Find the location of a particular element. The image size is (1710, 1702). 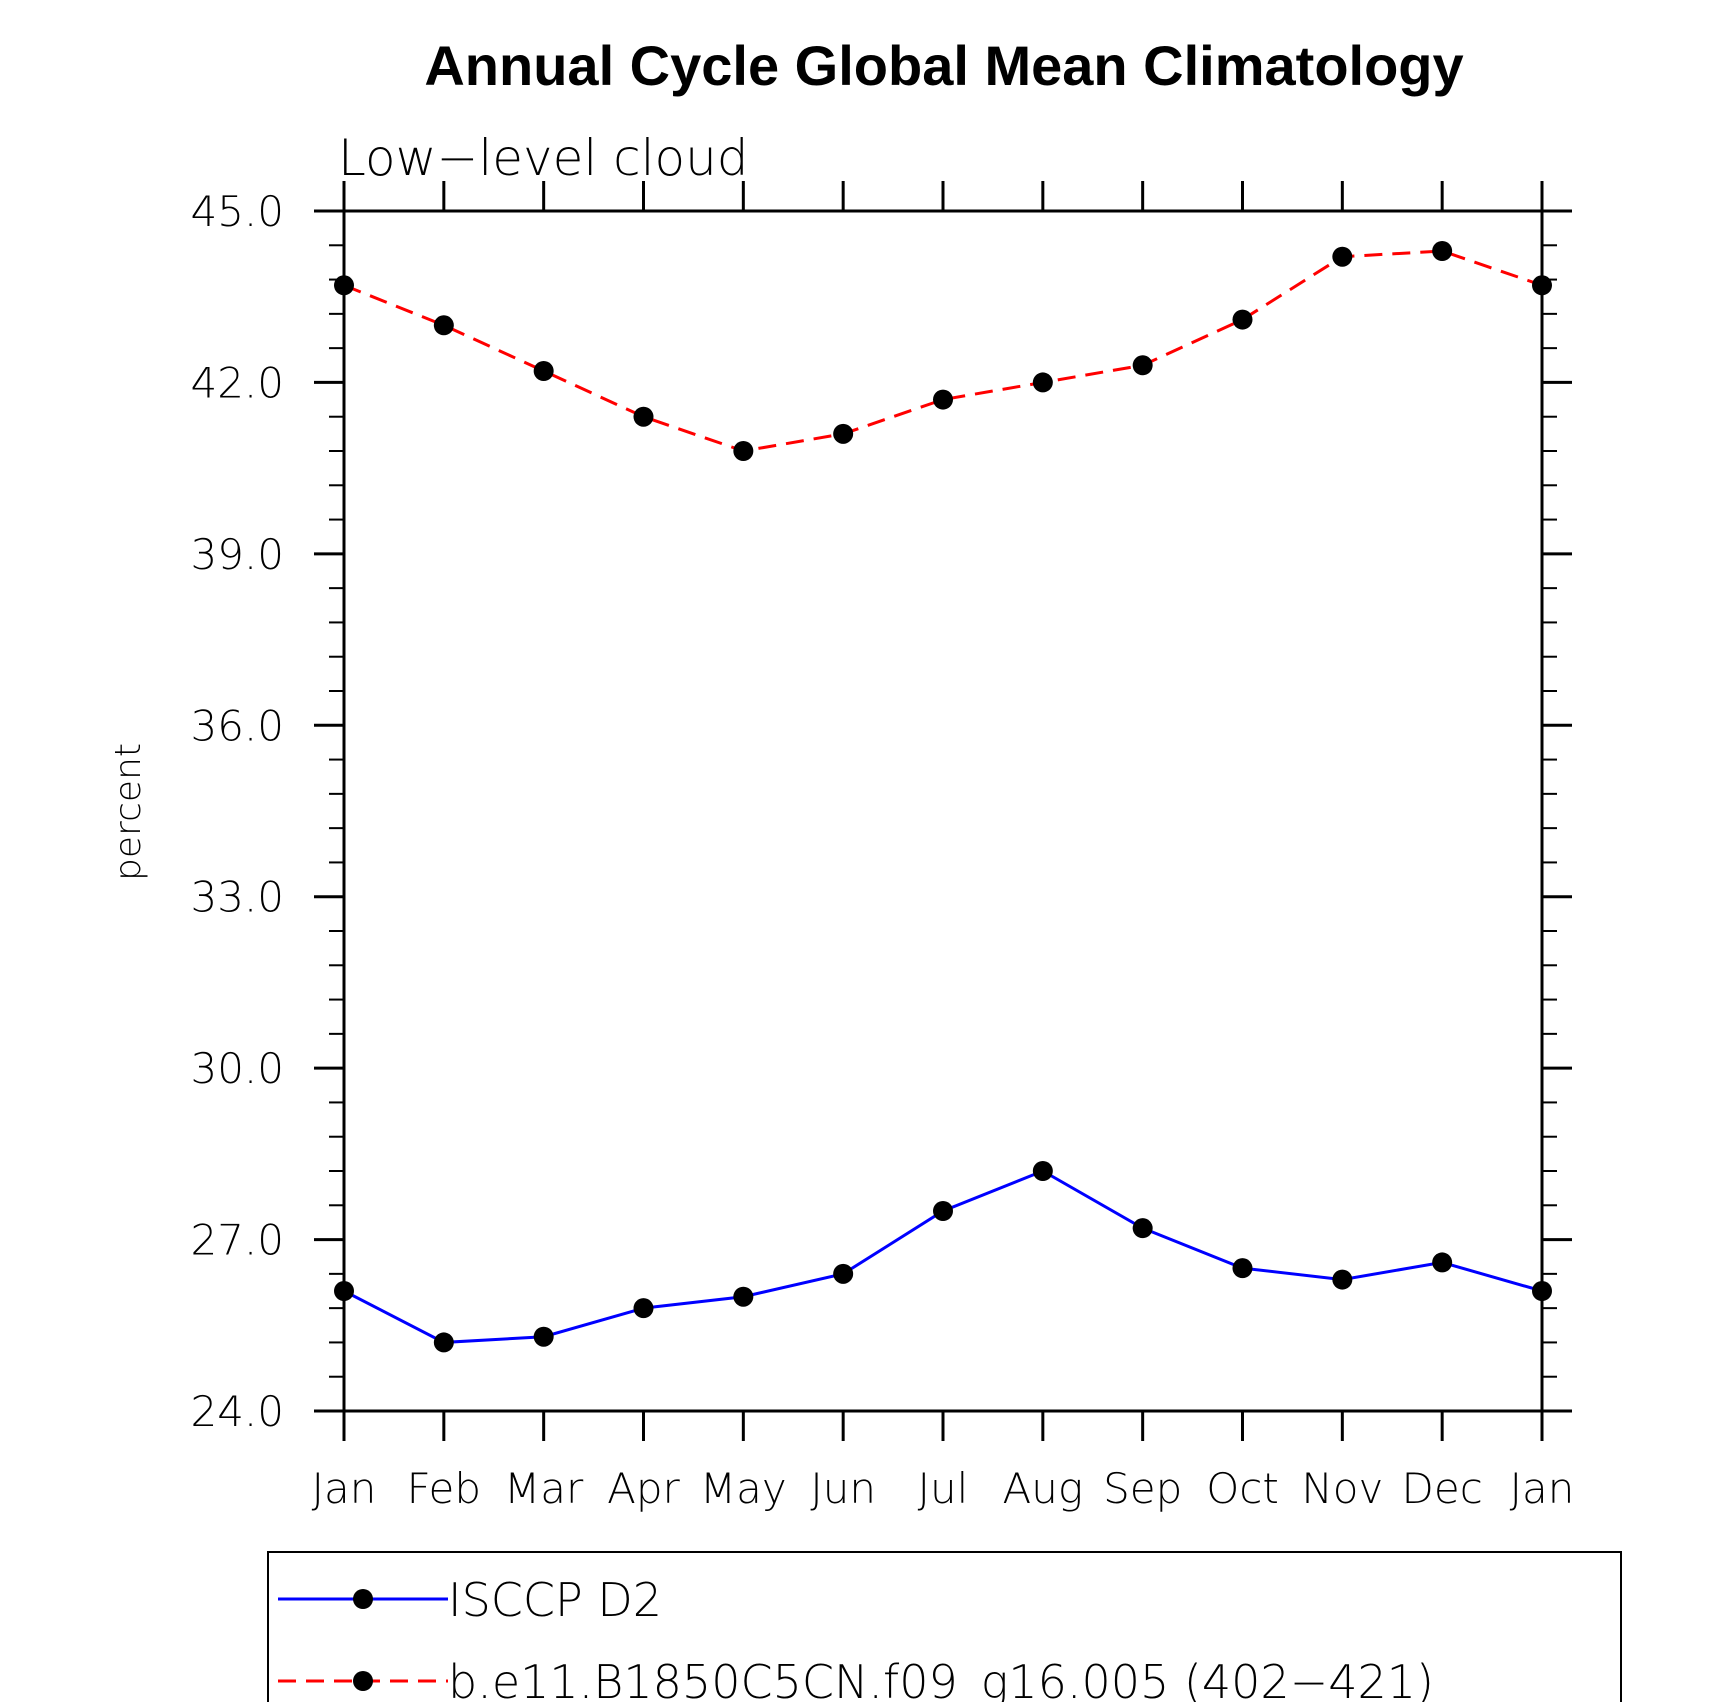

x-tick-label: Apr is located at coordinates (643, 1488).